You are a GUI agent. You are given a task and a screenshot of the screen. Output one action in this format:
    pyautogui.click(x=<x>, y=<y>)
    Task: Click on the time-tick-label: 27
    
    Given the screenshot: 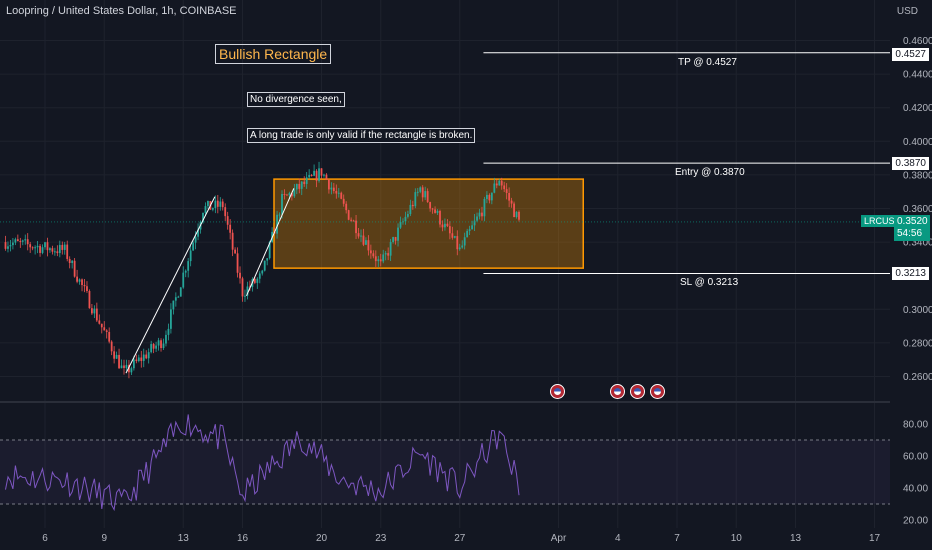 What is the action you would take?
    pyautogui.click(x=460, y=538)
    